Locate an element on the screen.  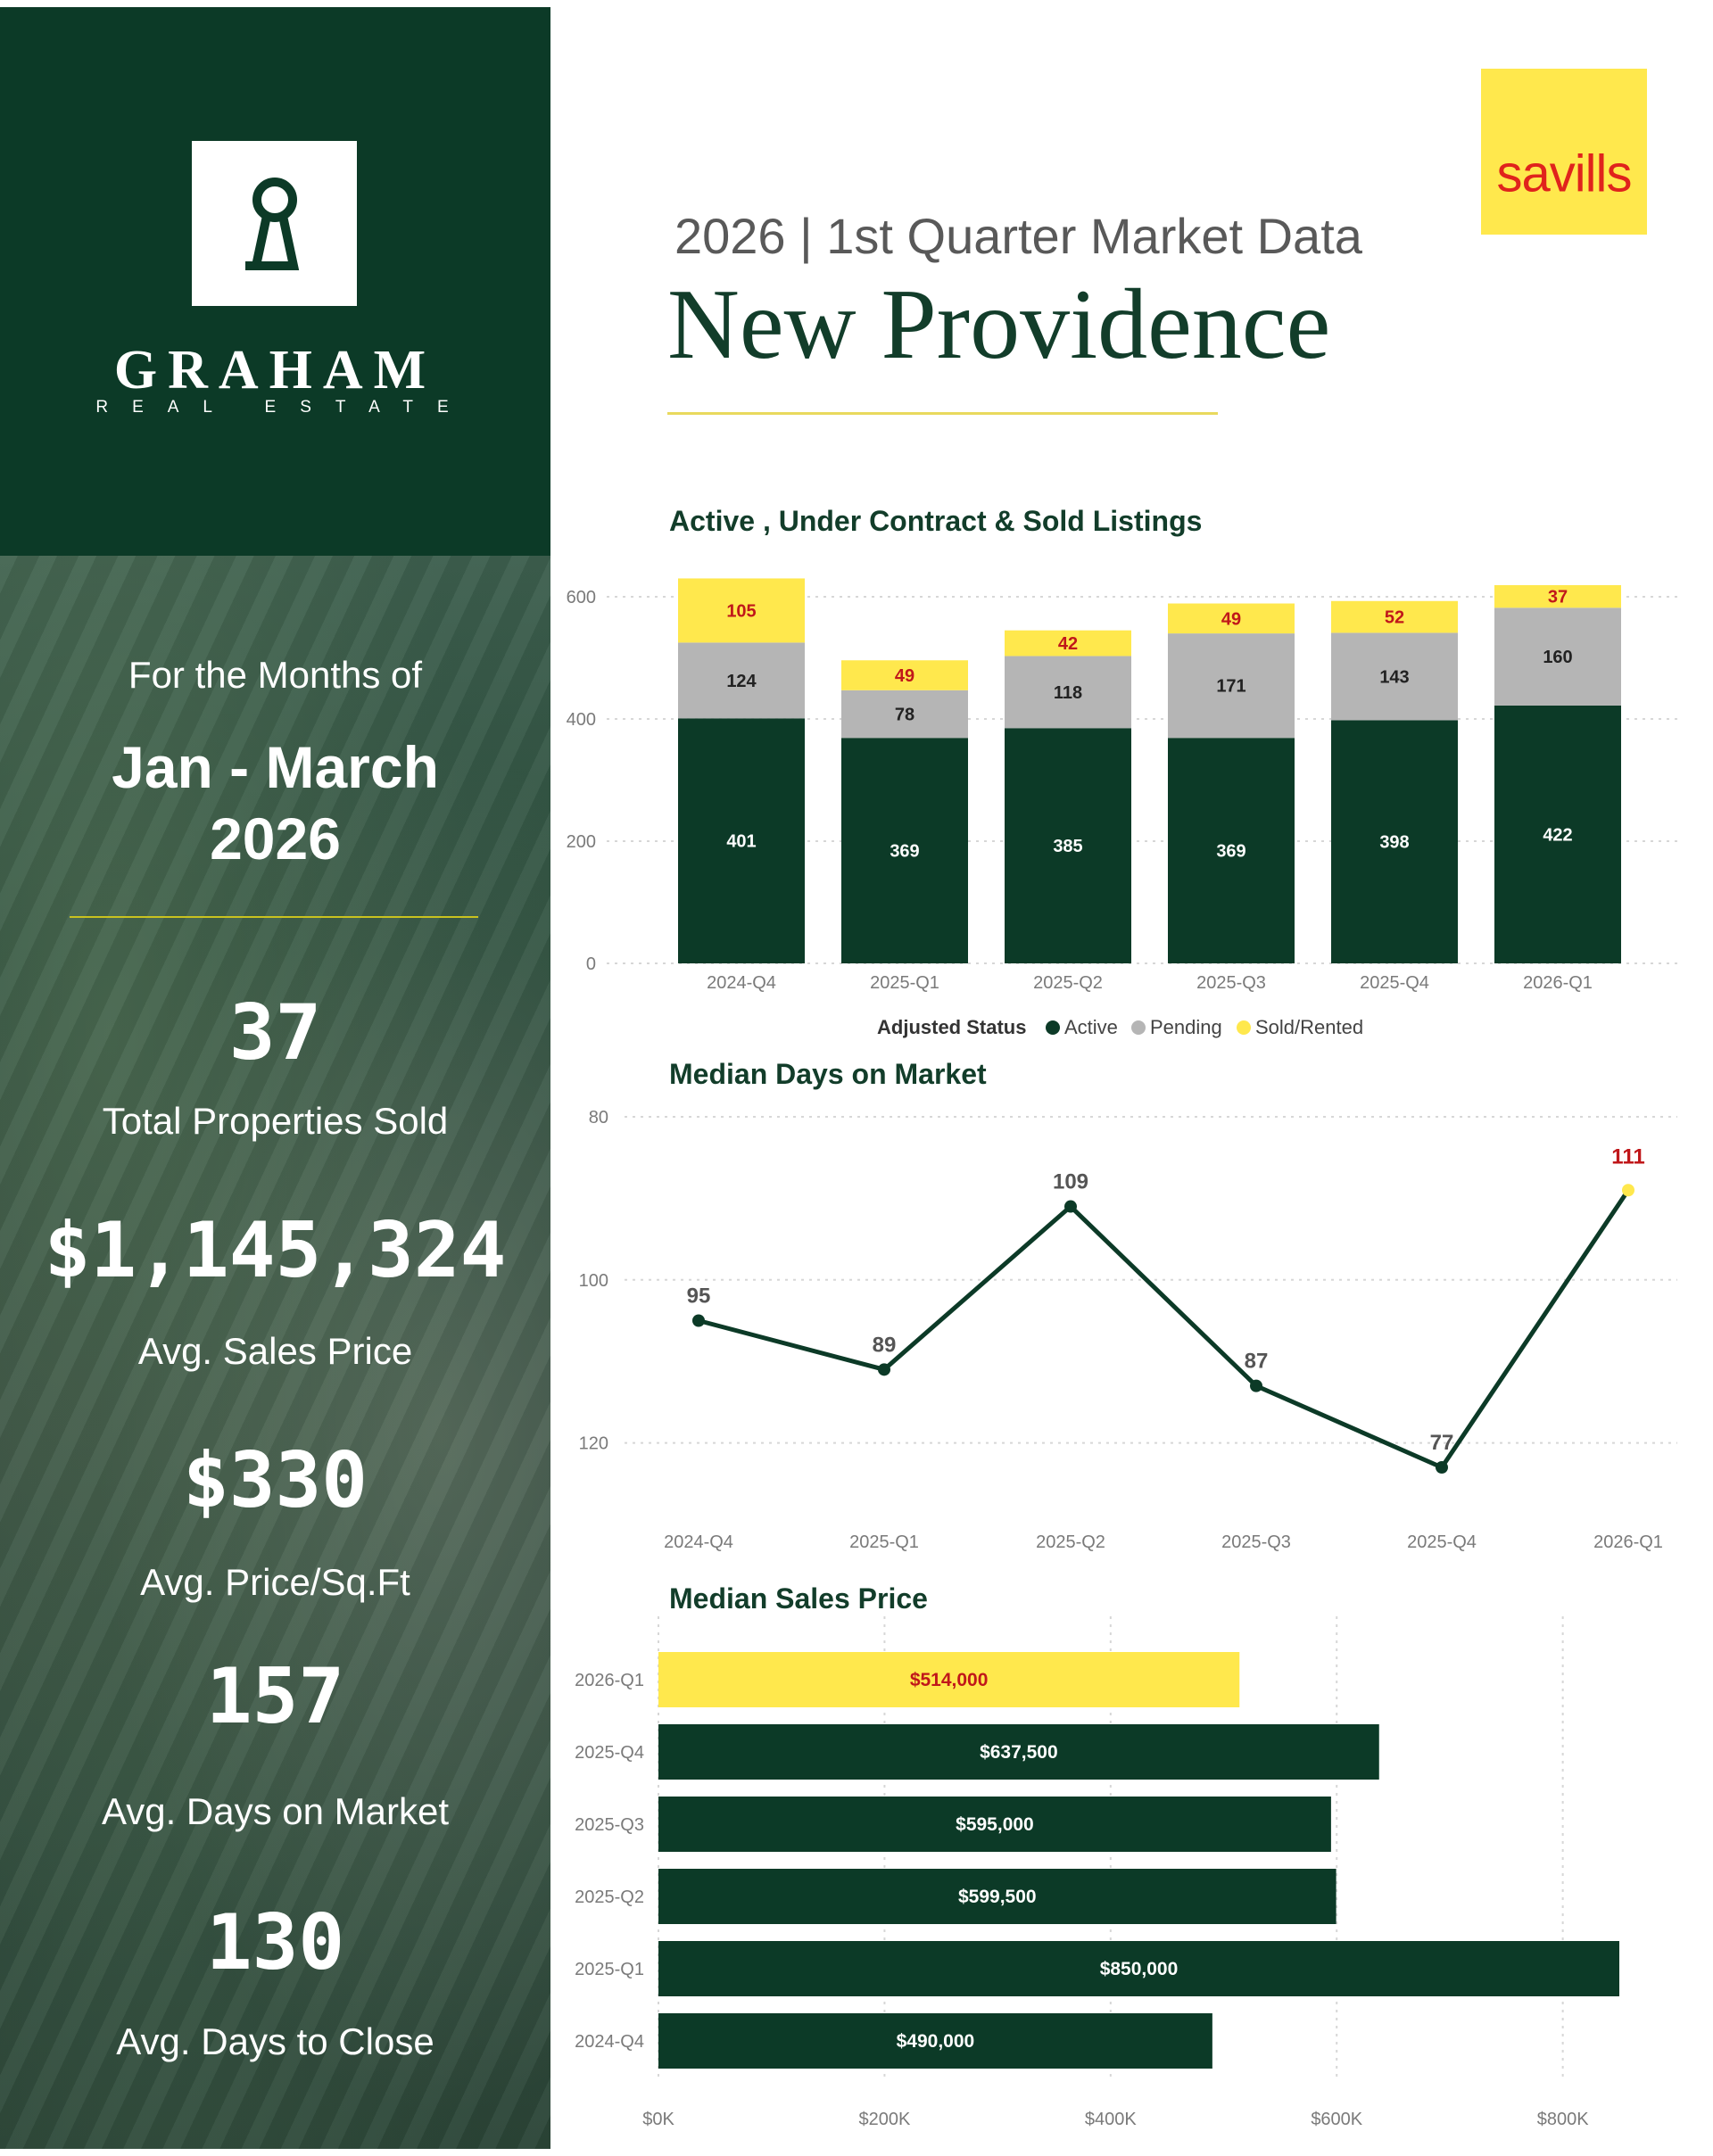
bar-value-label: 42 is located at coordinates (1068, 644).